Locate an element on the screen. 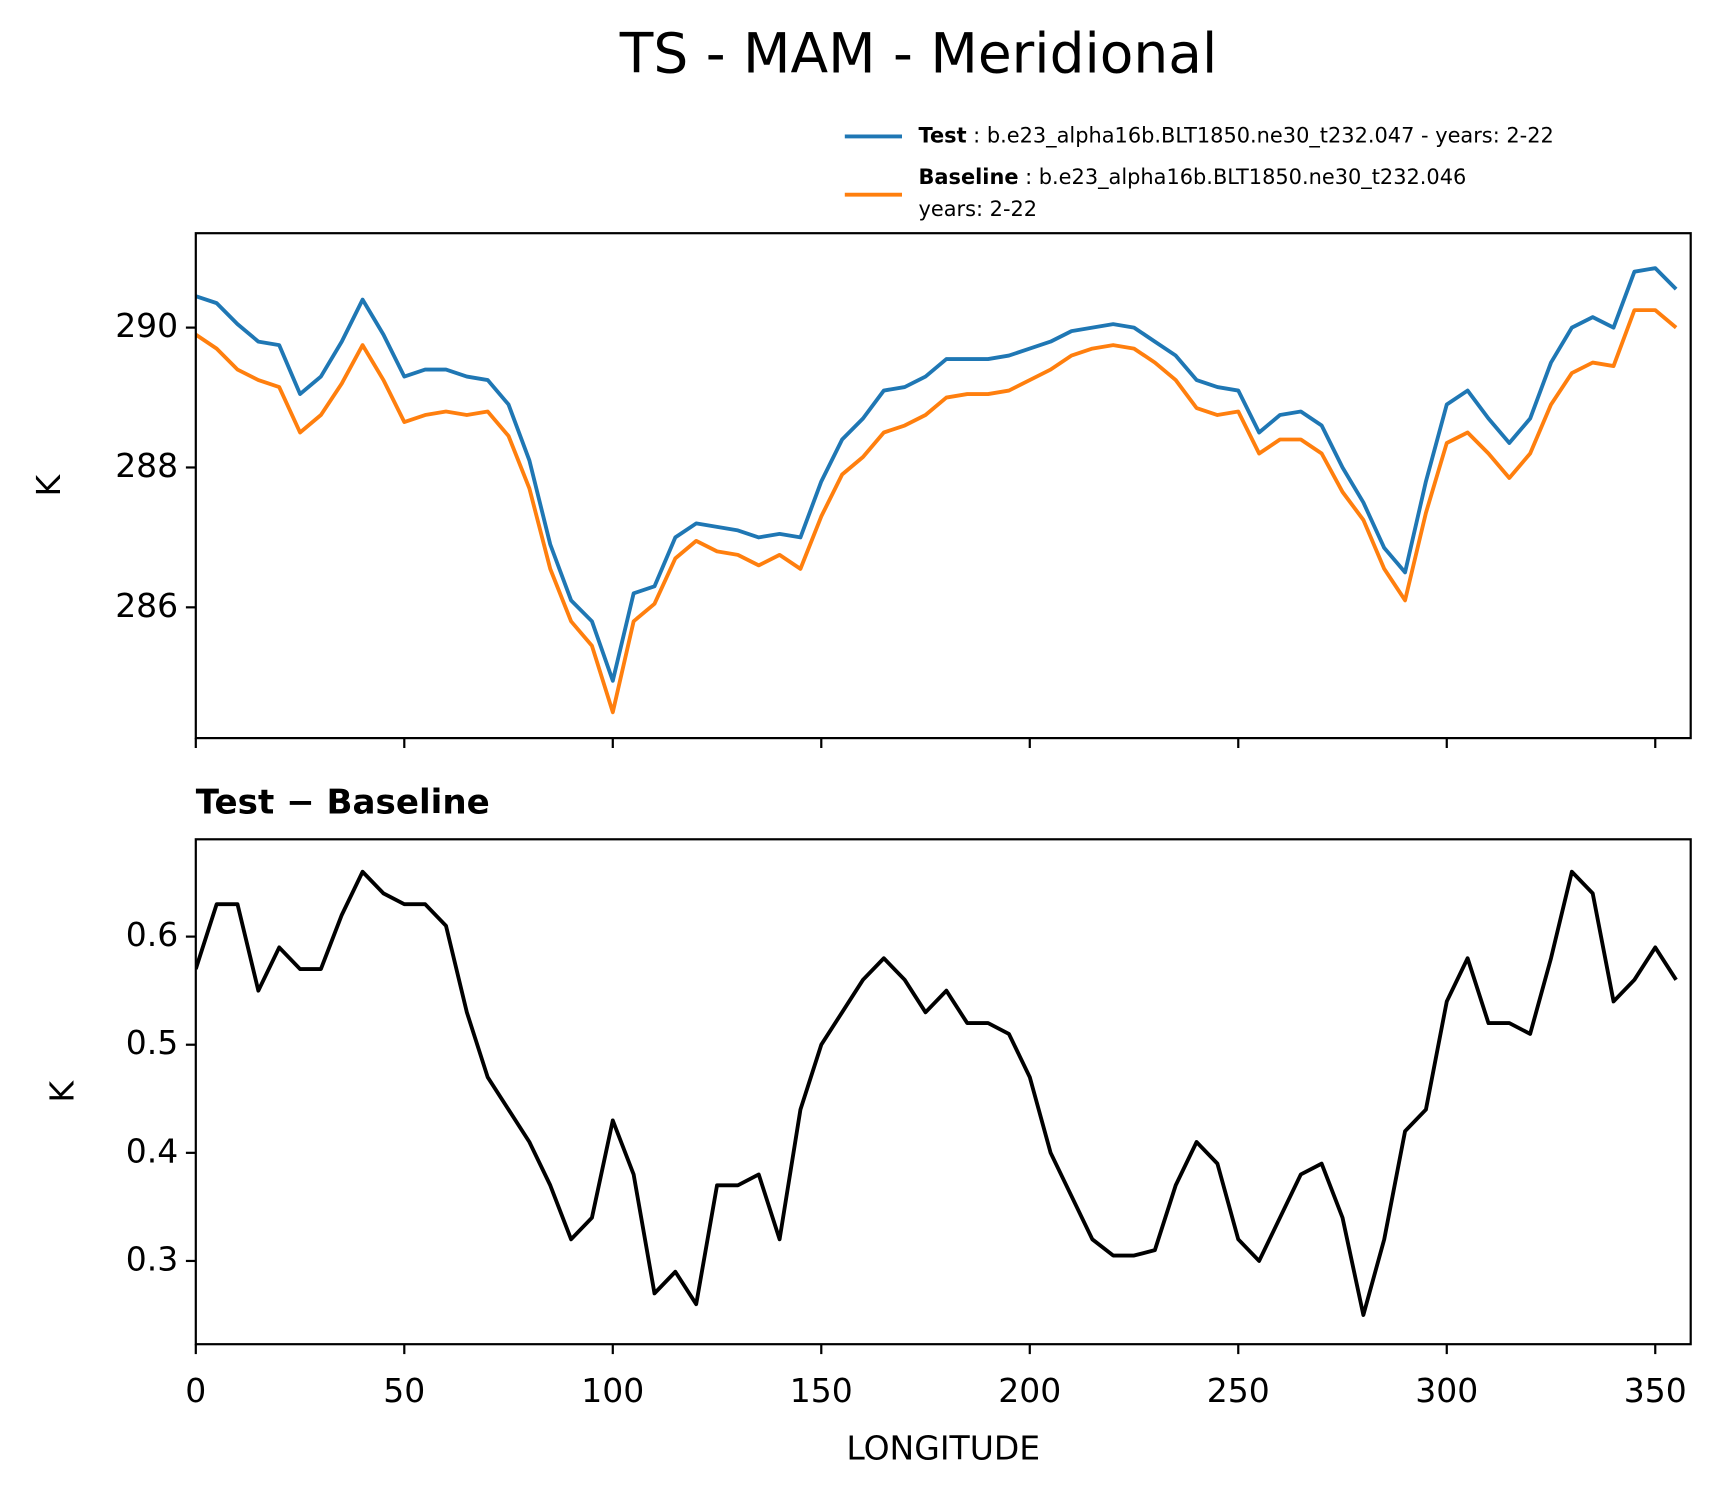 This screenshot has width=1716, height=1496. x-tick-label: 150 is located at coordinates (821, 1390).